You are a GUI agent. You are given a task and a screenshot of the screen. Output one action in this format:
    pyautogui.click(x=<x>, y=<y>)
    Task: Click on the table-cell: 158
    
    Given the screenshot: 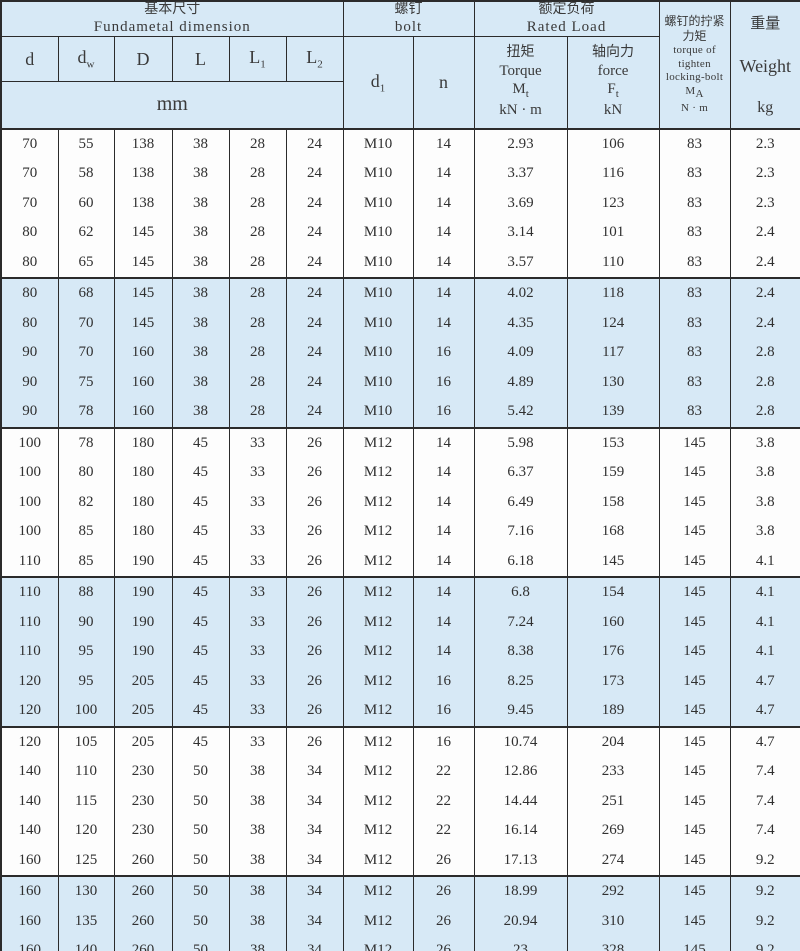 What is the action you would take?
    pyautogui.click(x=613, y=502)
    